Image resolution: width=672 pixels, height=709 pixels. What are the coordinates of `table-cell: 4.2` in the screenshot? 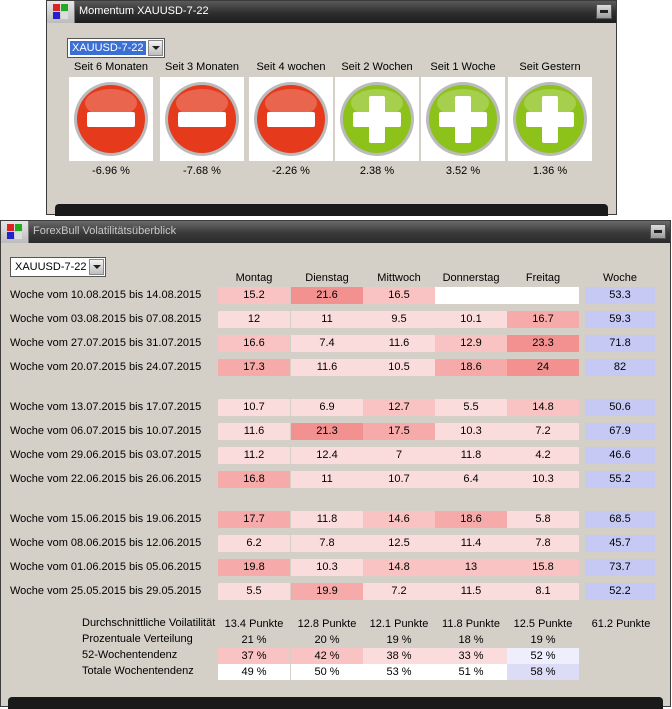 It's located at (543, 455).